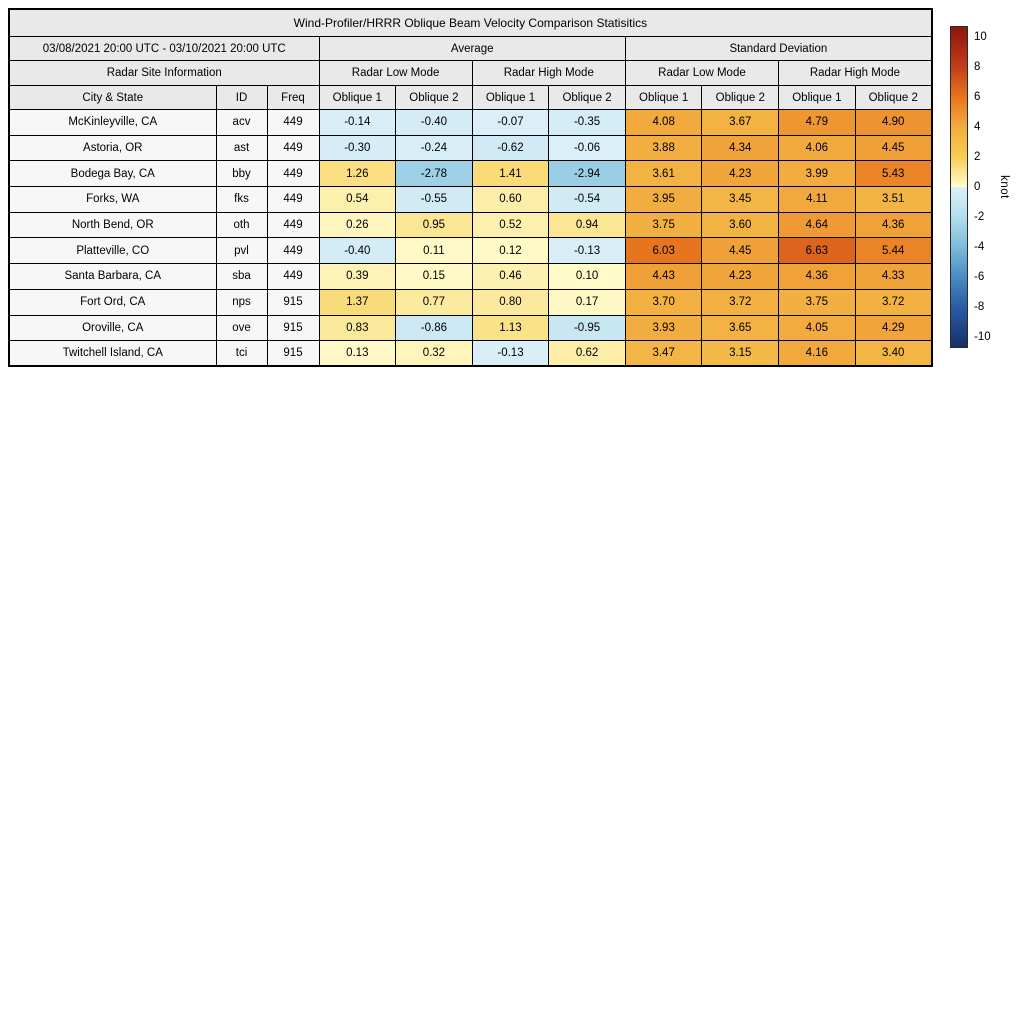 Image resolution: width=1024 pixels, height=1024 pixels. I want to click on colorbar-tick-label: 6, so click(977, 96).